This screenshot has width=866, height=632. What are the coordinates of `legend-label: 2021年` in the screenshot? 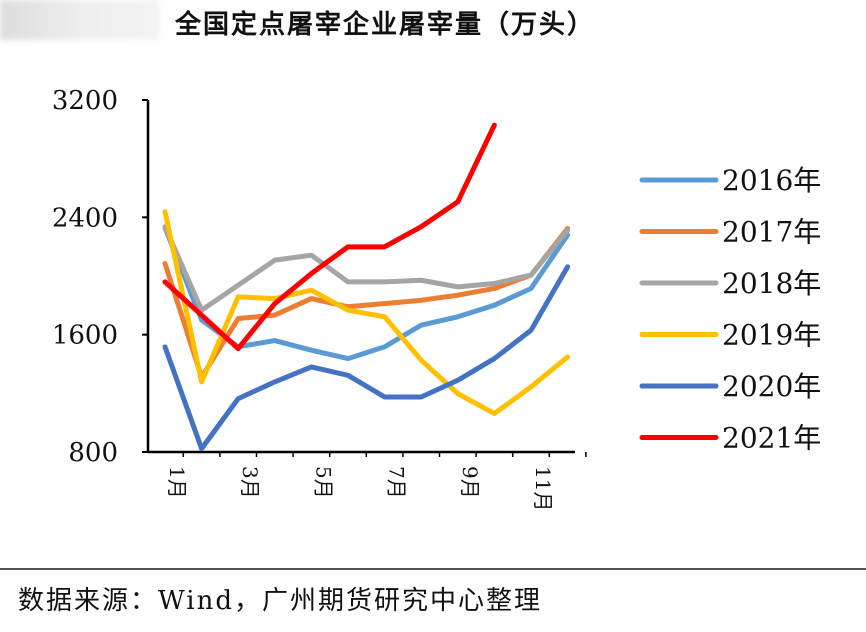 It's located at (771, 438).